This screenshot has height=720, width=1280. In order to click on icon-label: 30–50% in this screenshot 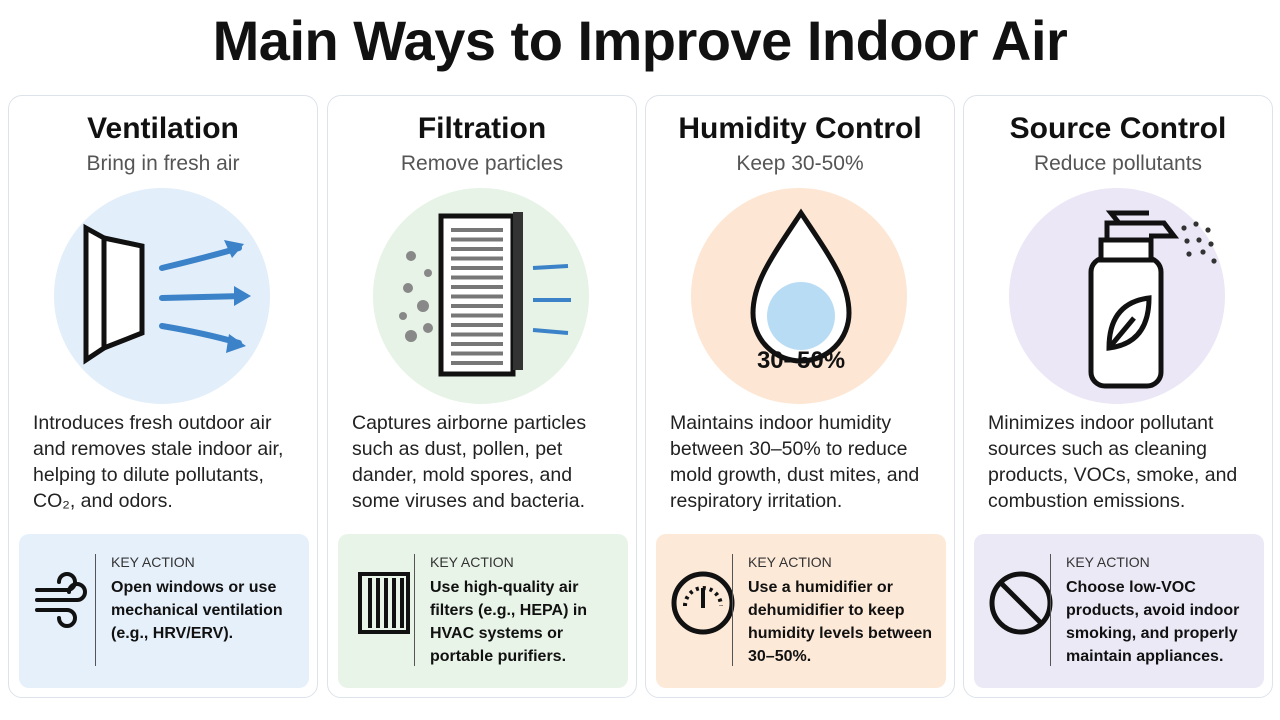, I will do `click(801, 360)`.